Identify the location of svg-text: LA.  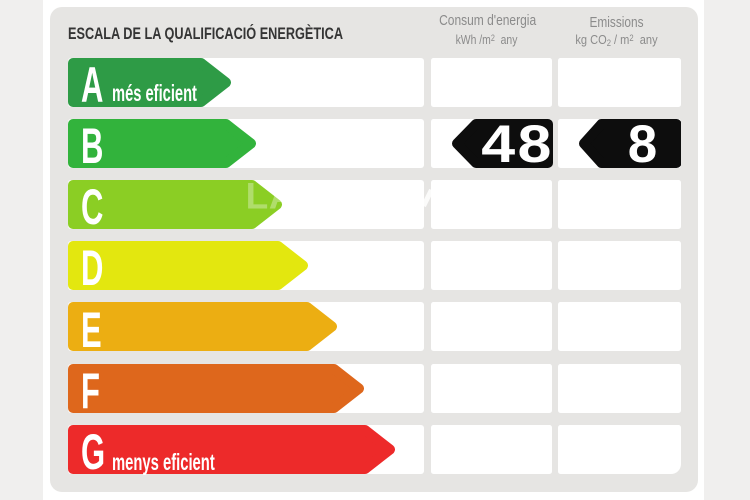
(264, 198).